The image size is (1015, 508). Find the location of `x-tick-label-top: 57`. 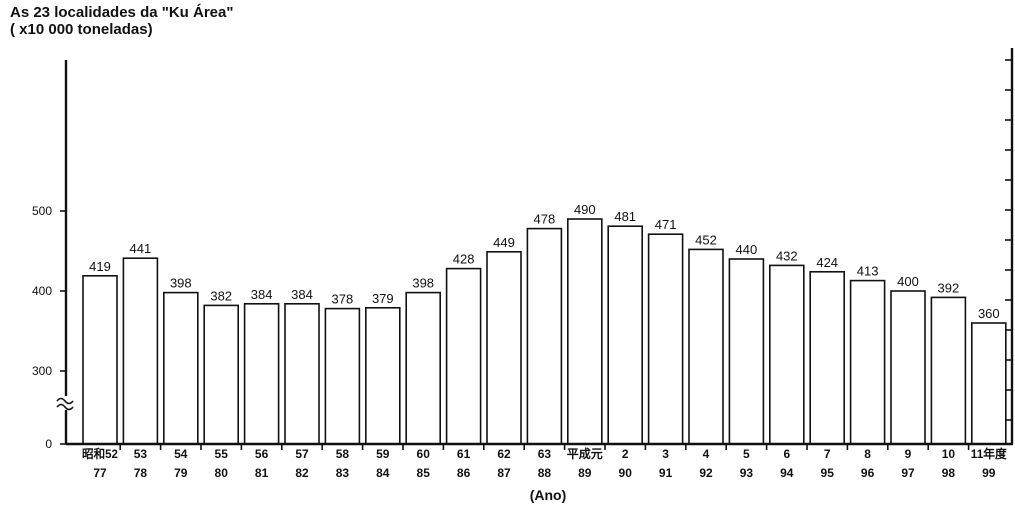

x-tick-label-top: 57 is located at coordinates (302, 454).